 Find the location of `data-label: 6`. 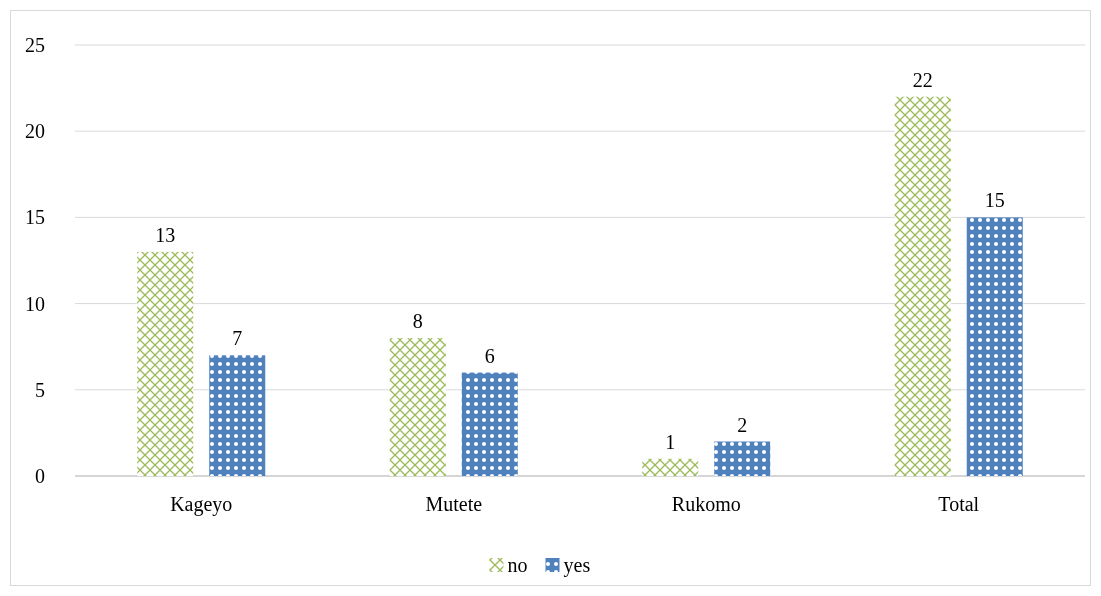

data-label: 6 is located at coordinates (489, 355).